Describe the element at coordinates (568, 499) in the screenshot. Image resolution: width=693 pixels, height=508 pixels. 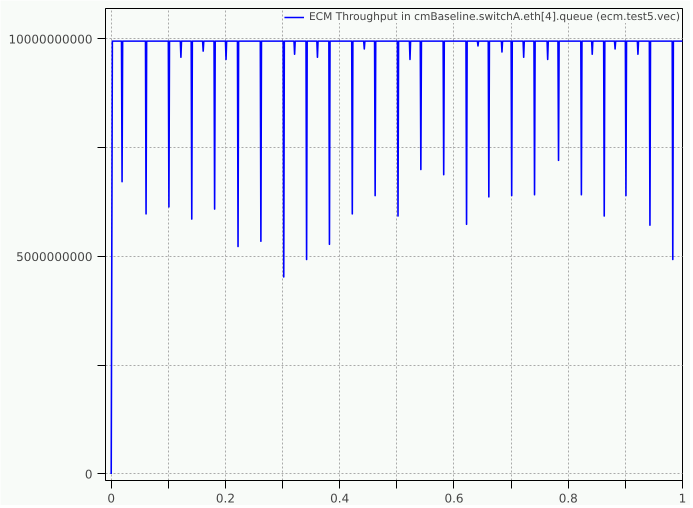
I see `x-tick-label: 0.8` at that location.